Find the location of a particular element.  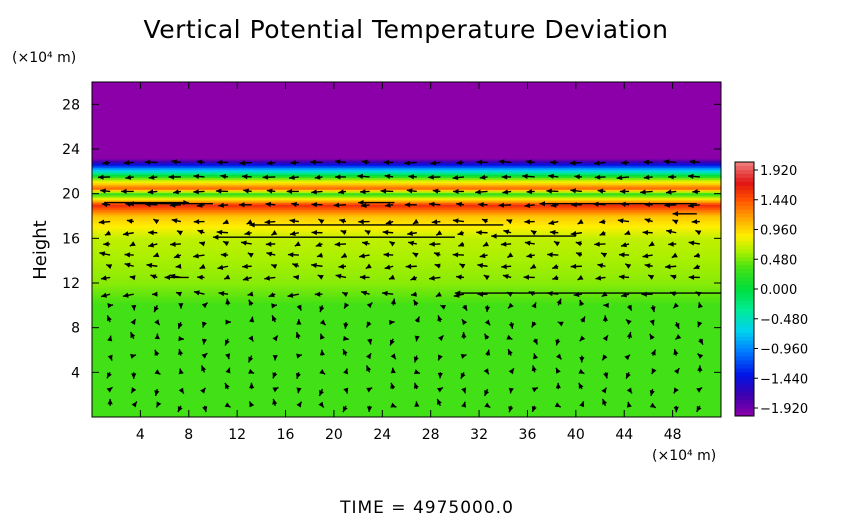

x-tick-label: 12 is located at coordinates (237, 435).